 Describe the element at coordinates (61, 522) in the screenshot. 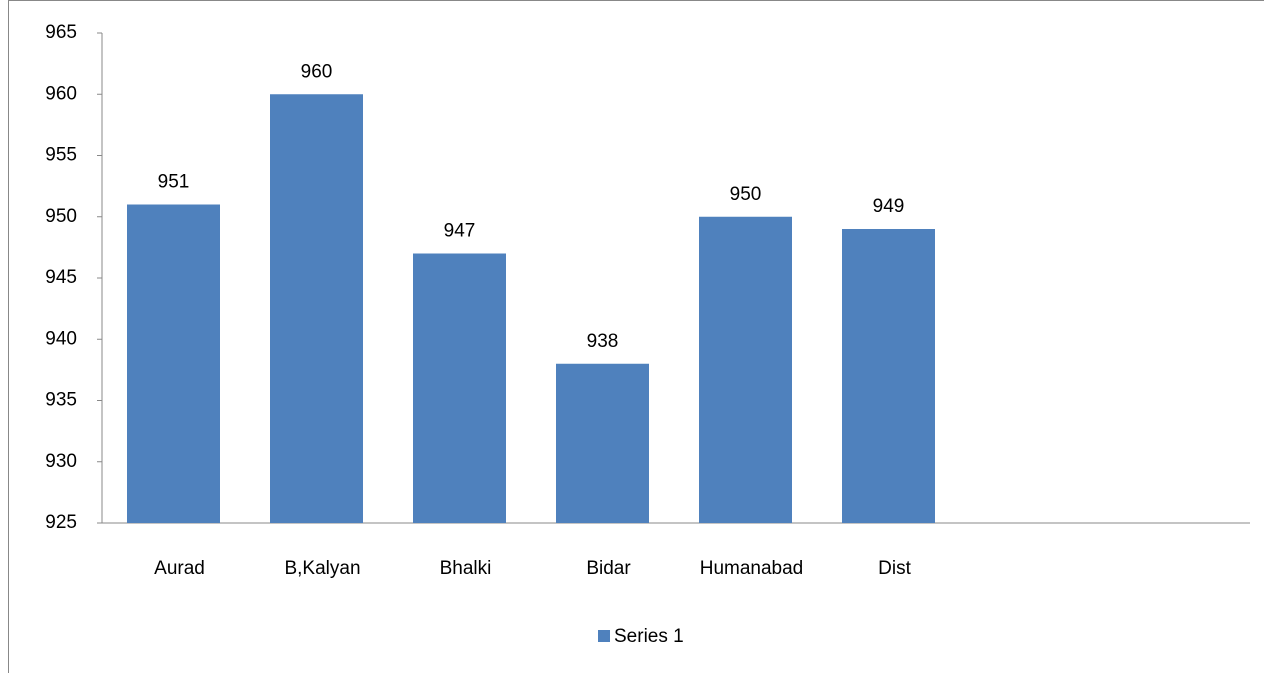

I see `y-tick-label: 925` at that location.